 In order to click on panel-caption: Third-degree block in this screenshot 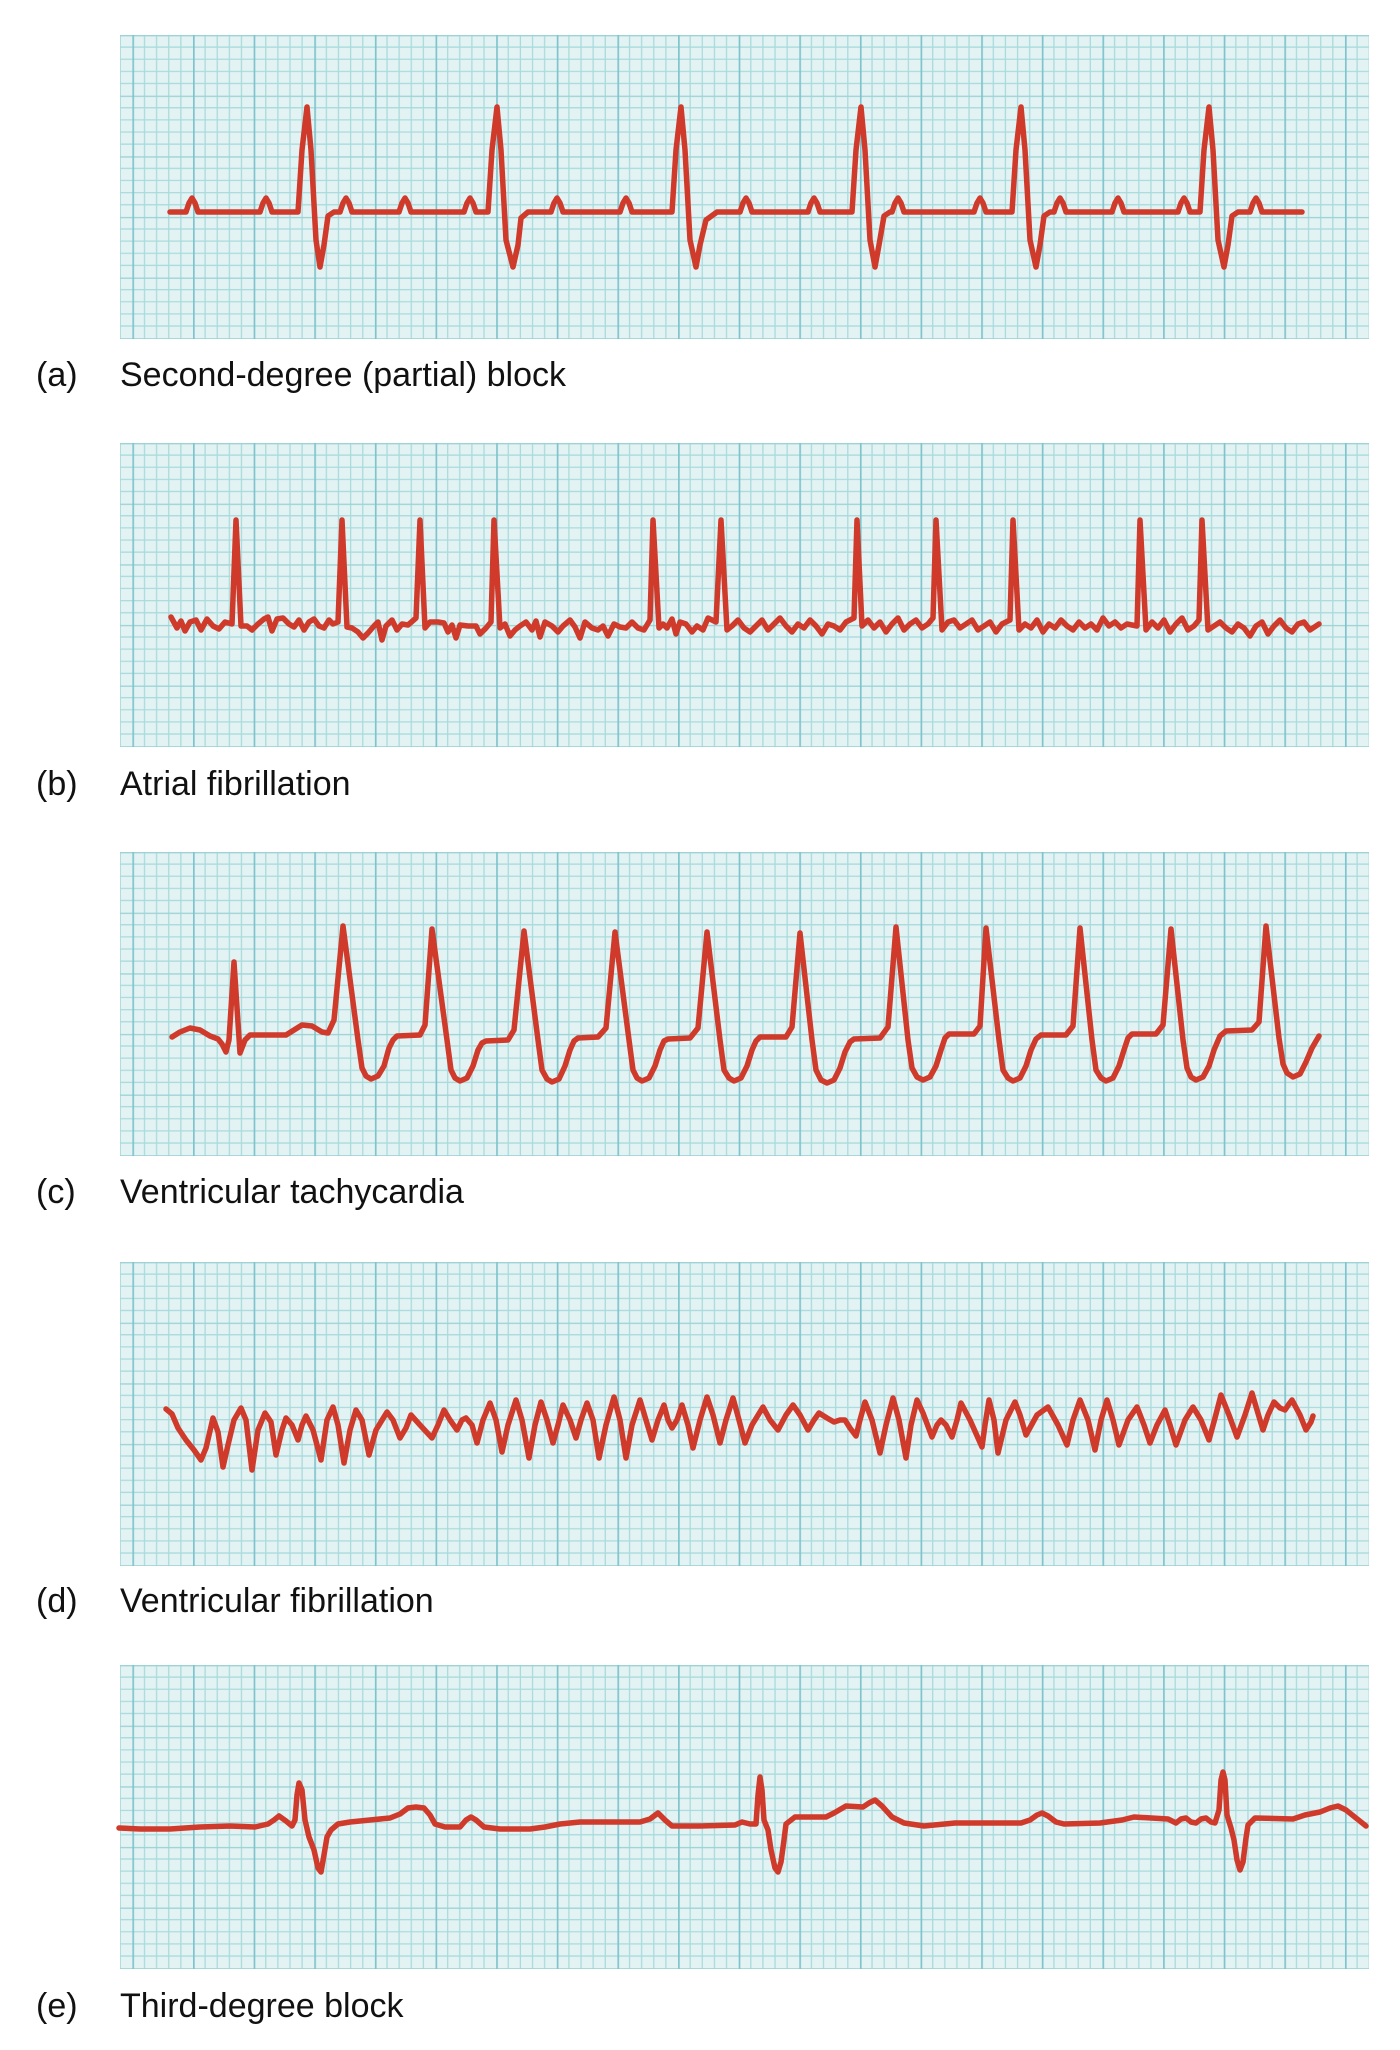, I will do `click(262, 2006)`.